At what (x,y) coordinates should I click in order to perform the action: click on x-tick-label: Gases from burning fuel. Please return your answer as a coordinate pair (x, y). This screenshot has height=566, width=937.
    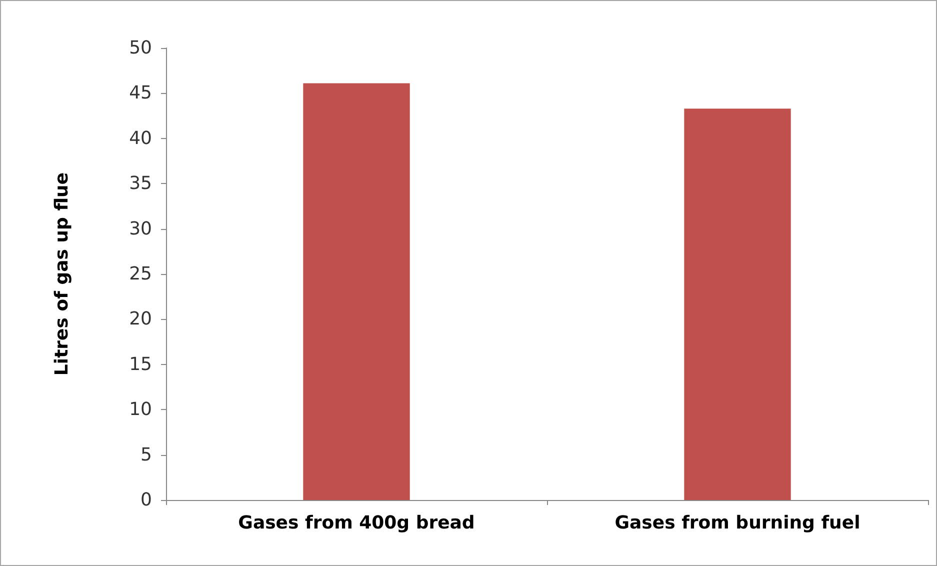
    Looking at the image, I should click on (737, 523).